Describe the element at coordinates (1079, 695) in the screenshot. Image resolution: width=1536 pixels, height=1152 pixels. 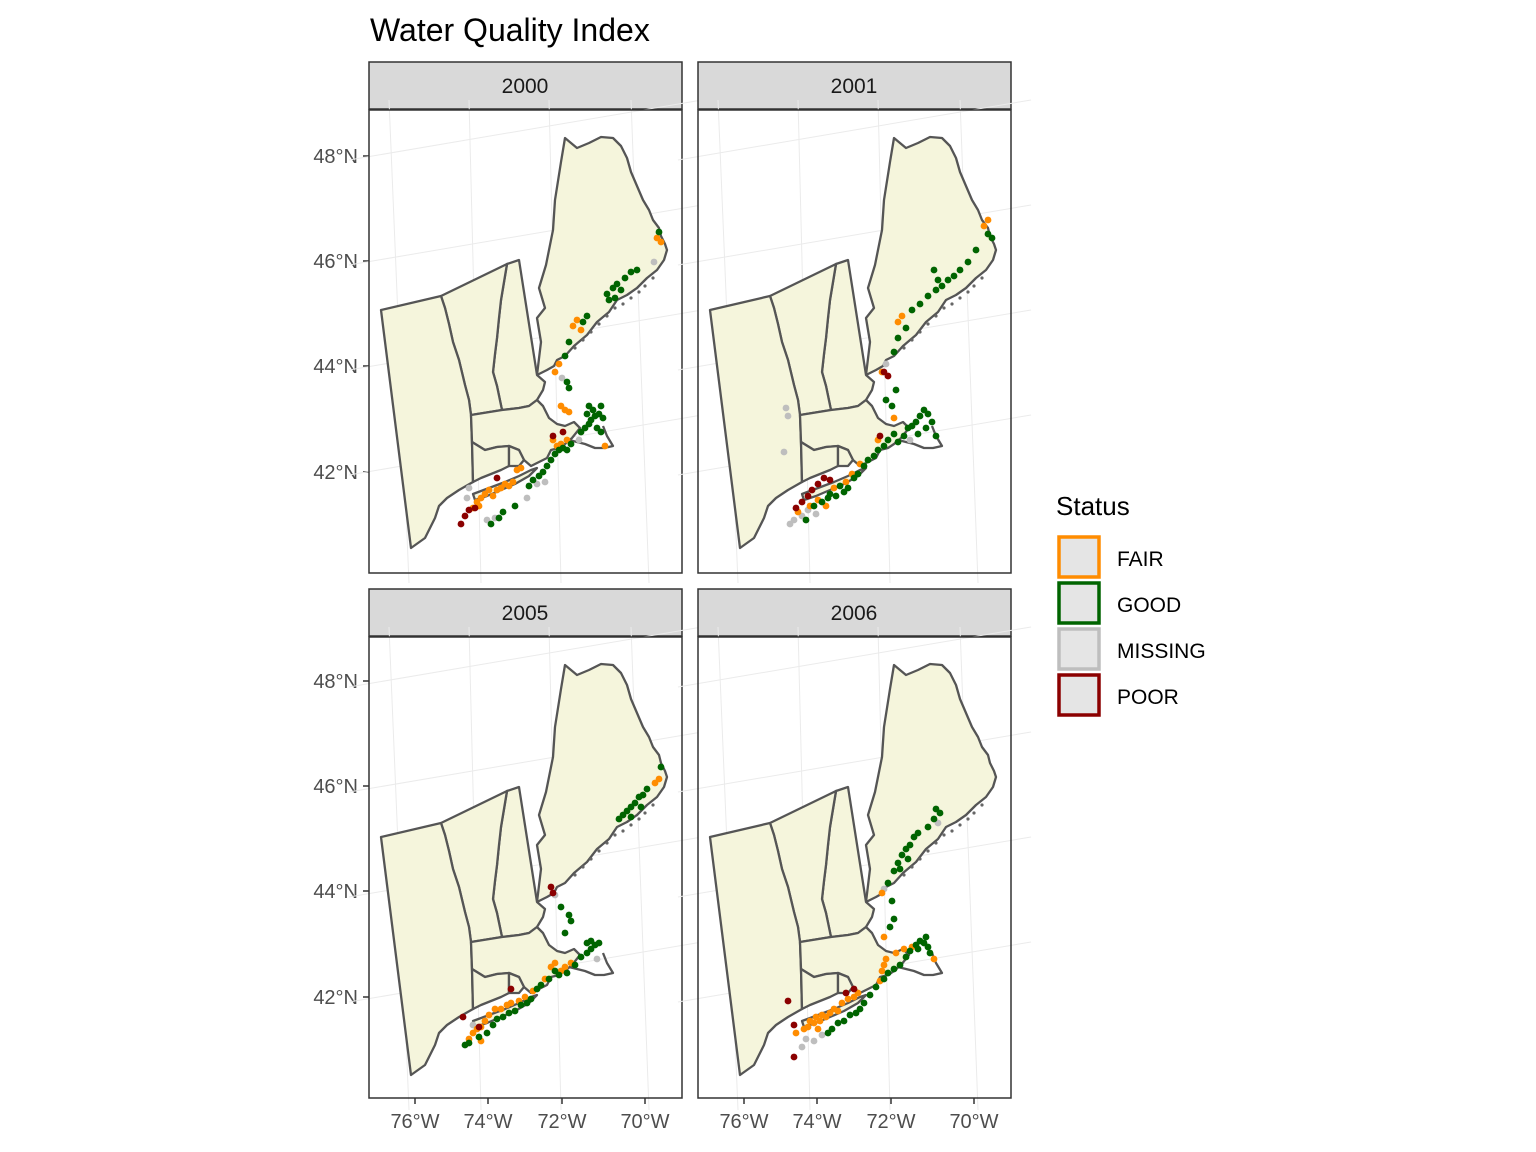
I see `legend-key-poor` at that location.